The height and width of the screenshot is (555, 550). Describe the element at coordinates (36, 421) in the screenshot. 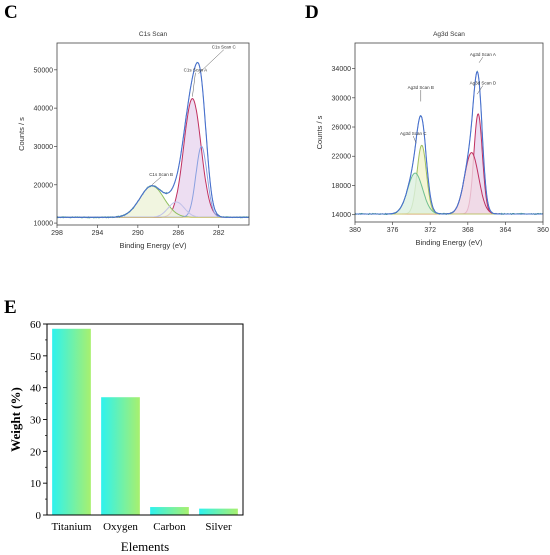

I see `y-tick-label-3: 30` at that location.